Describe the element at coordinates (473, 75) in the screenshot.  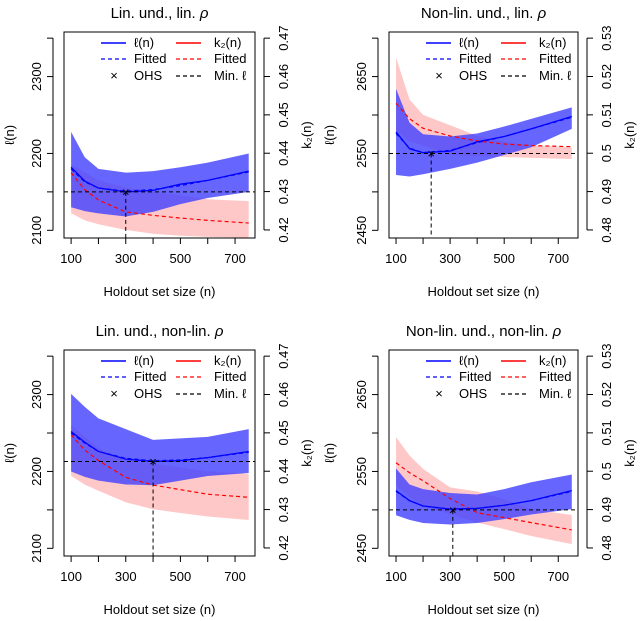
I see `legend-ohs-label: OHS` at that location.